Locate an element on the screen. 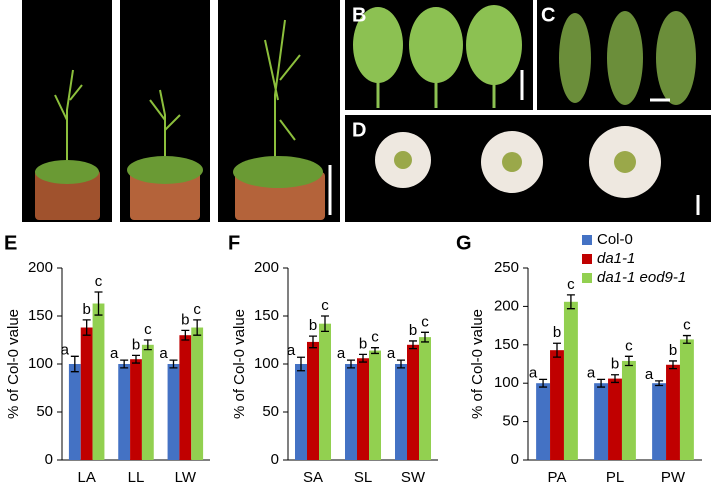 The width and height of the screenshot is (711, 486). panel-label: B is located at coordinates (359, 15).